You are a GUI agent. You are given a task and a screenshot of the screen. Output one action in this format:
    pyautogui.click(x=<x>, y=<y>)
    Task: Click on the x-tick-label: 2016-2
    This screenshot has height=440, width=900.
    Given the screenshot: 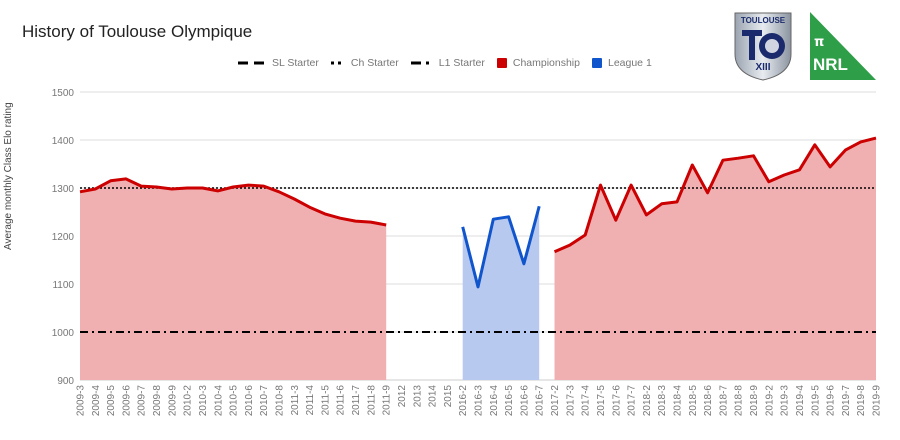 What is the action you would take?
    pyautogui.click(x=463, y=401)
    